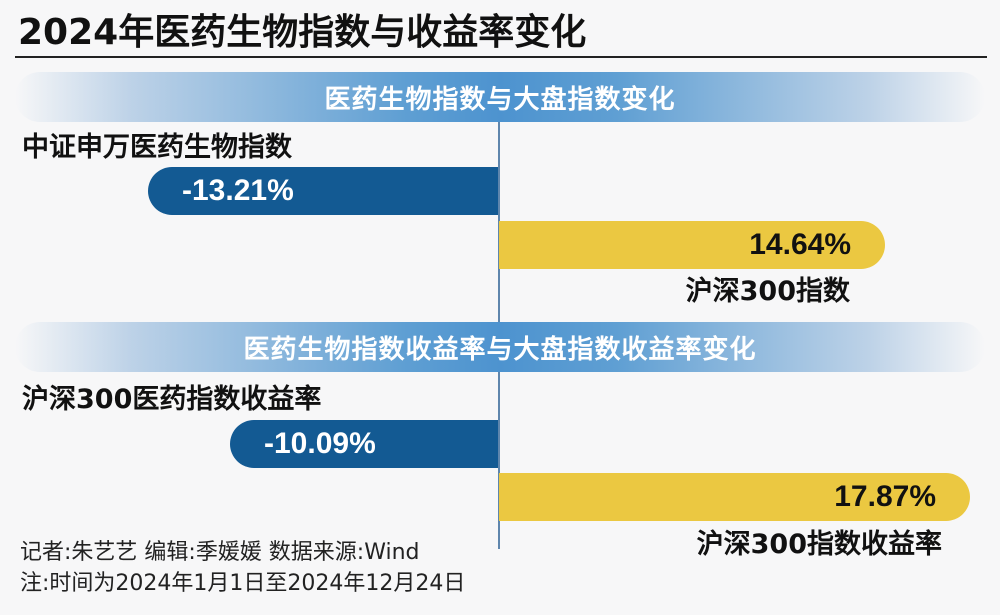 The image size is (1000, 615). I want to click on section-1-positive-label: 沪深300指数, so click(767, 291).